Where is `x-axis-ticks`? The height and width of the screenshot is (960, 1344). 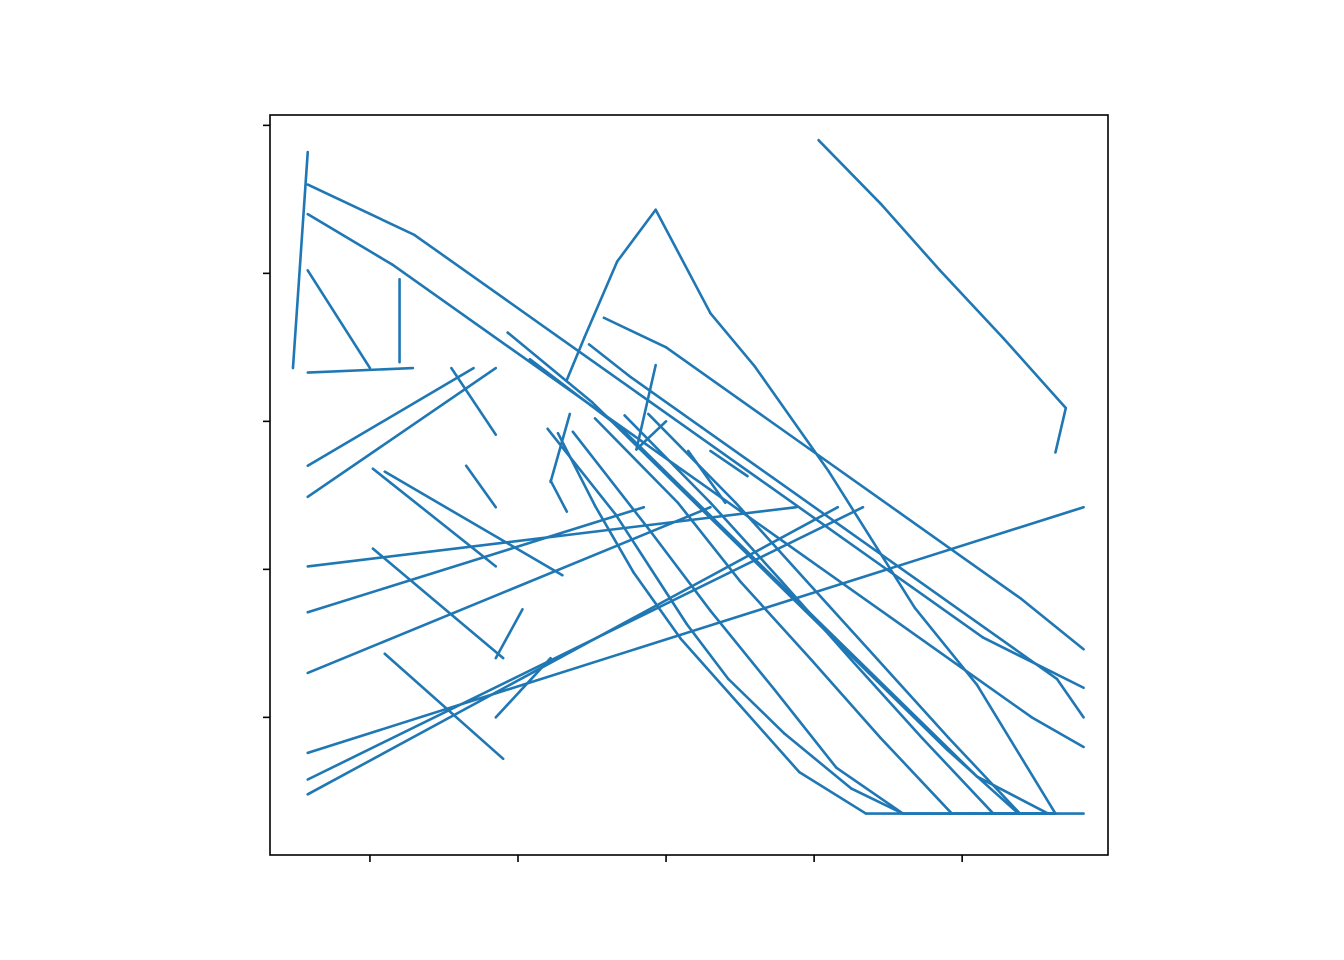 x-axis-ticks is located at coordinates (666, 858).